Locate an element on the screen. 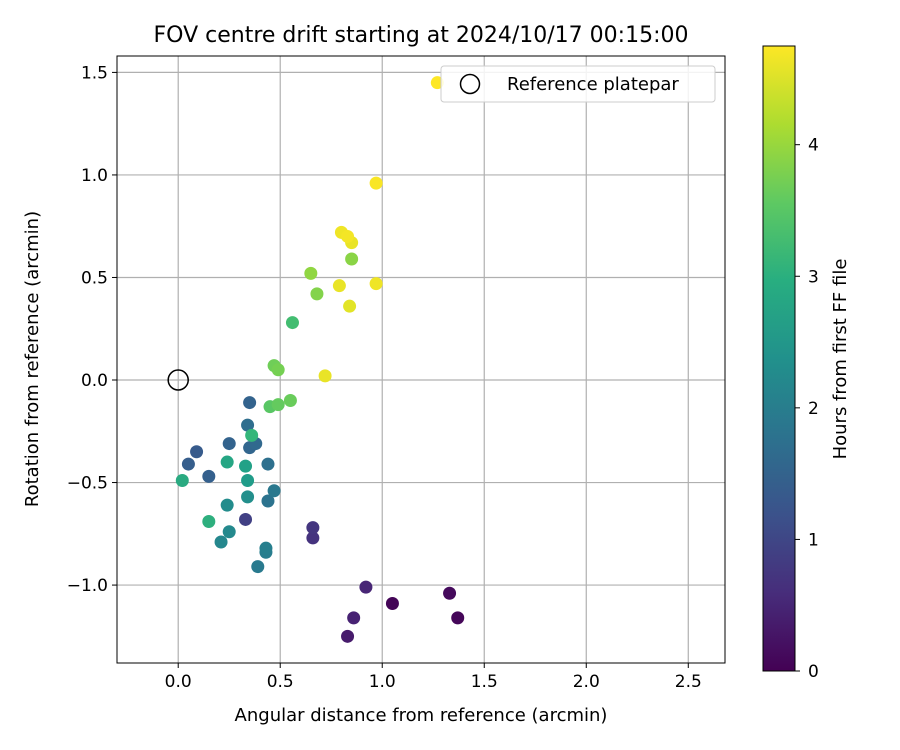  legend: Reference platepar is located at coordinates (578, 84).